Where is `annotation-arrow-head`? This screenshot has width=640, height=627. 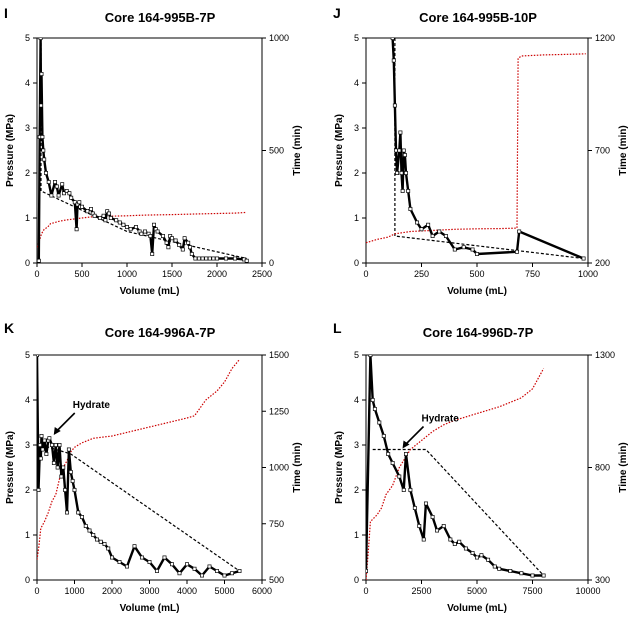 annotation-arrow-head is located at coordinates (406, 444).